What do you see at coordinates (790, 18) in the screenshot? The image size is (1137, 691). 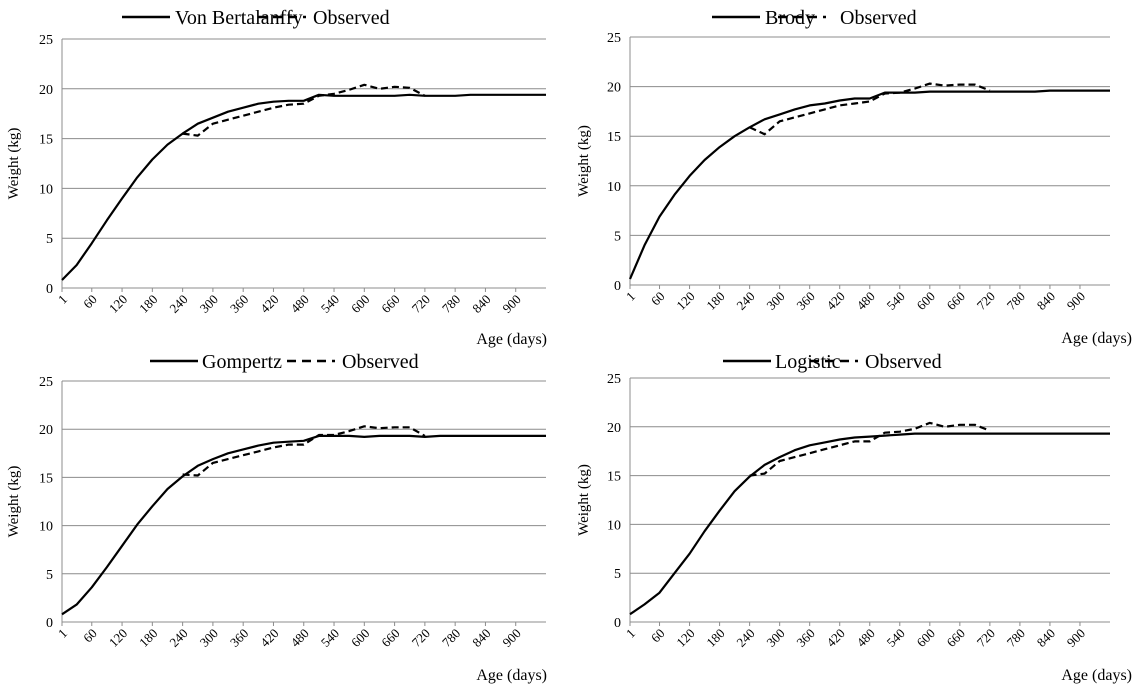 I see `legend-label: Brody` at bounding box center [790, 18].